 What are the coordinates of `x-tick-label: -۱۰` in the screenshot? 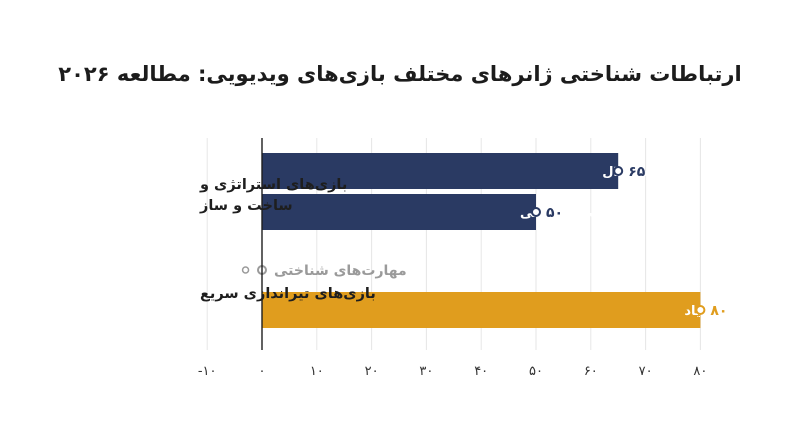 It's located at (207, 371).